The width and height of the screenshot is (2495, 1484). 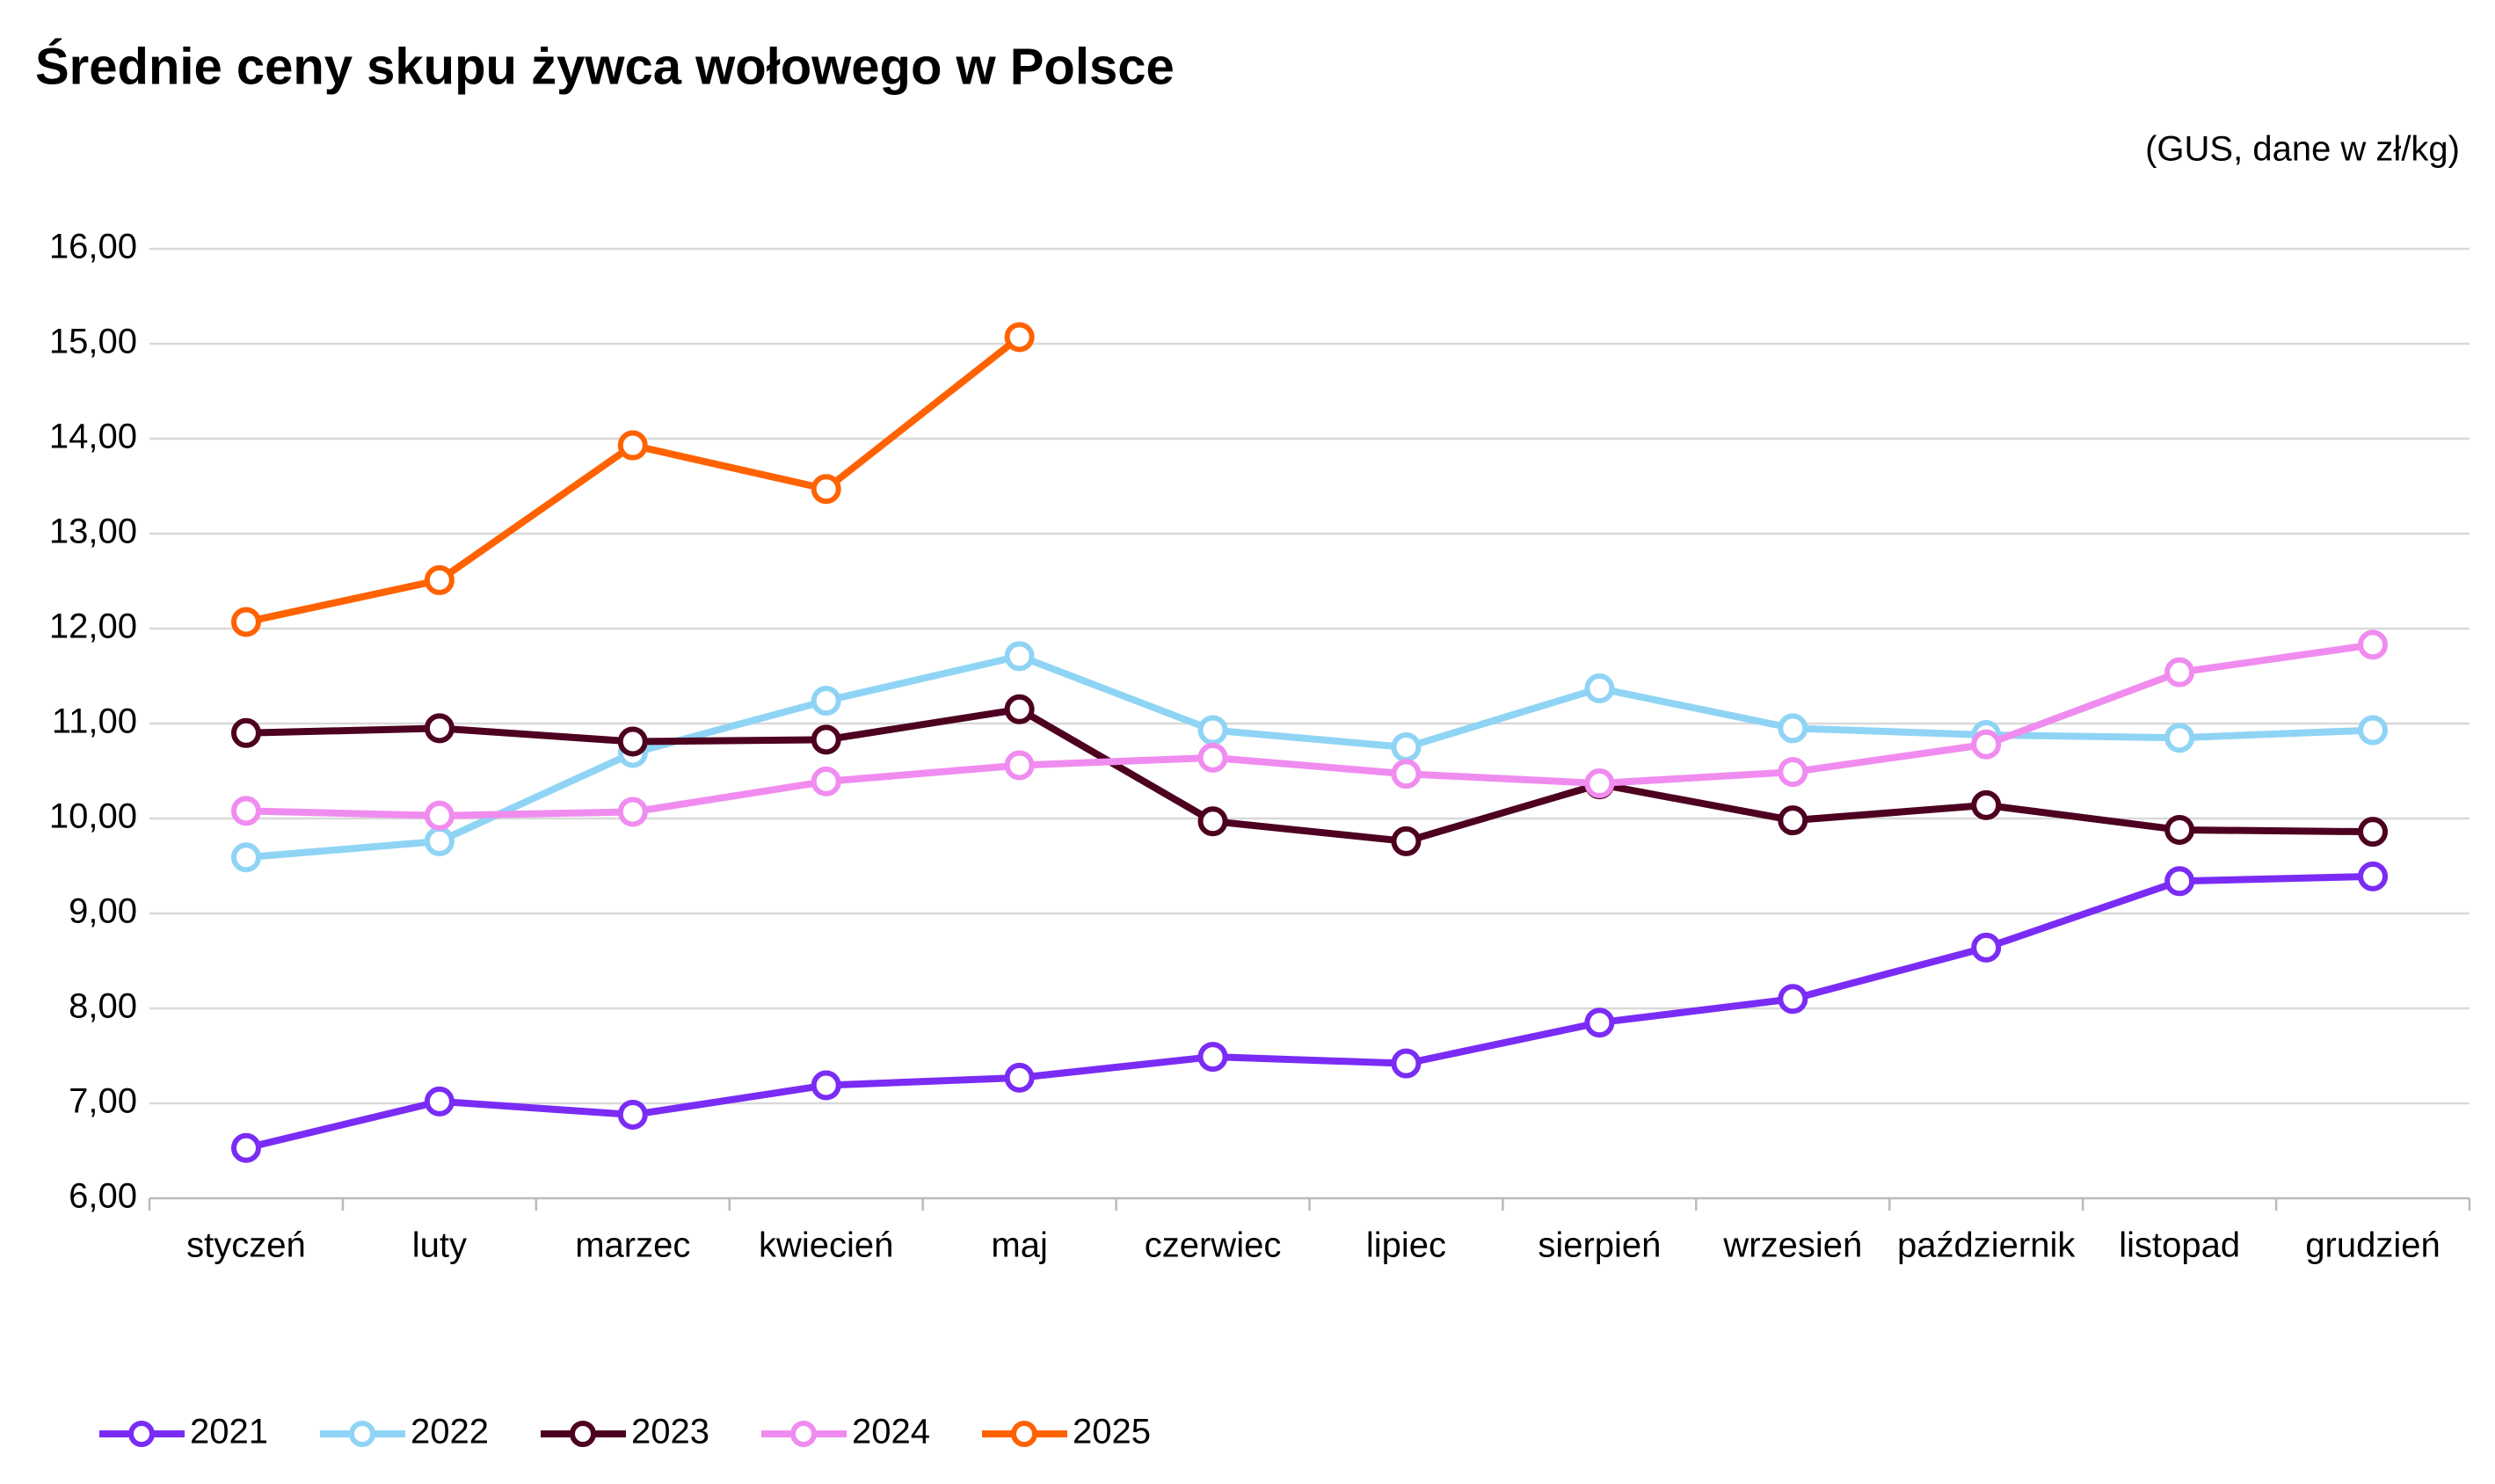 What do you see at coordinates (891, 1432) in the screenshot?
I see `legend-label: 2024` at bounding box center [891, 1432].